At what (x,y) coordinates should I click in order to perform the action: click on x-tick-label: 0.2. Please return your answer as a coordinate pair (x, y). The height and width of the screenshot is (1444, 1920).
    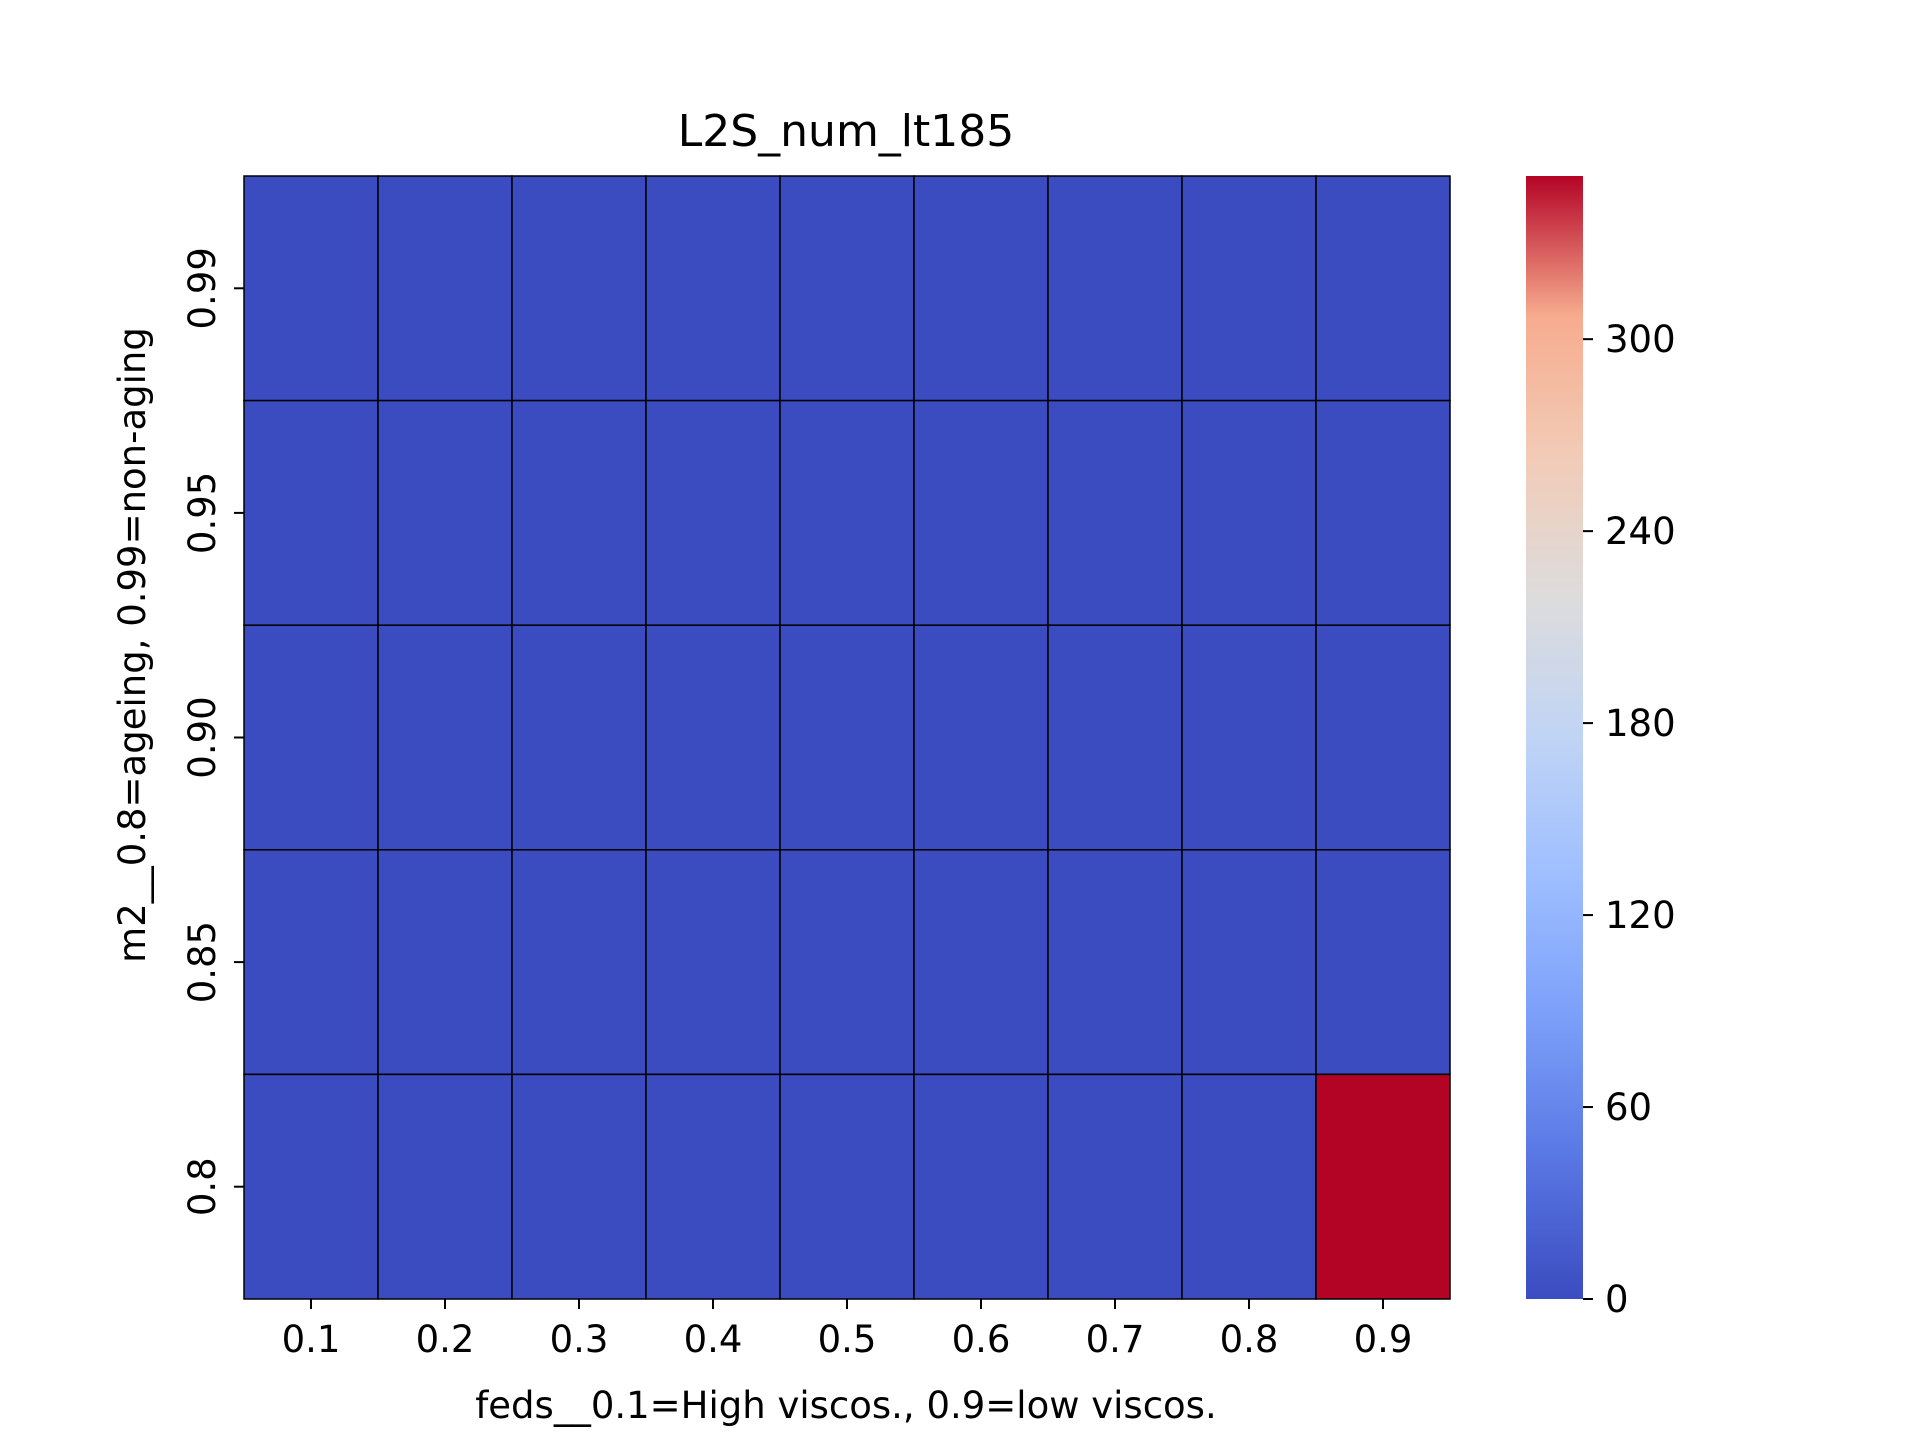
    Looking at the image, I should click on (445, 1339).